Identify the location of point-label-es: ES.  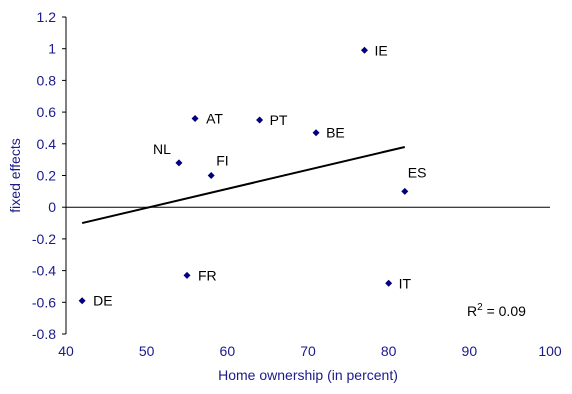
(417, 172).